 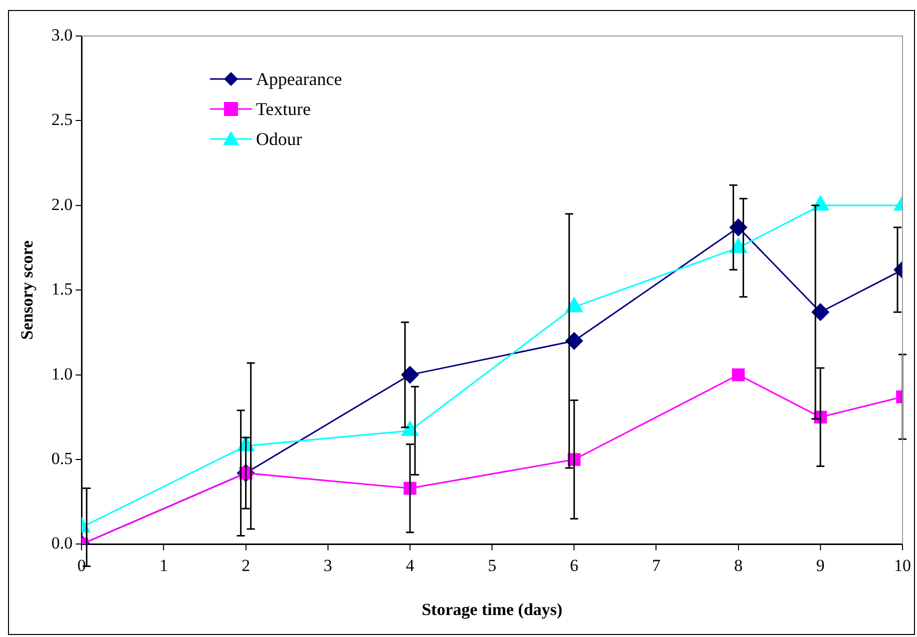 I want to click on legend-label: Appearance, so click(x=299, y=79).